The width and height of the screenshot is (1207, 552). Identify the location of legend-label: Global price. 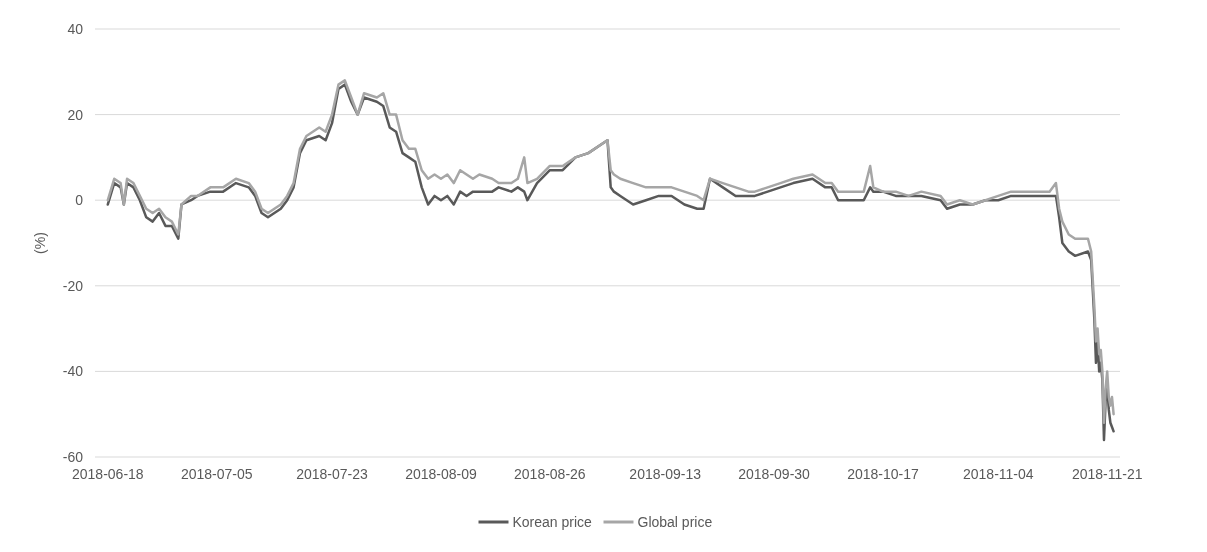
(675, 521).